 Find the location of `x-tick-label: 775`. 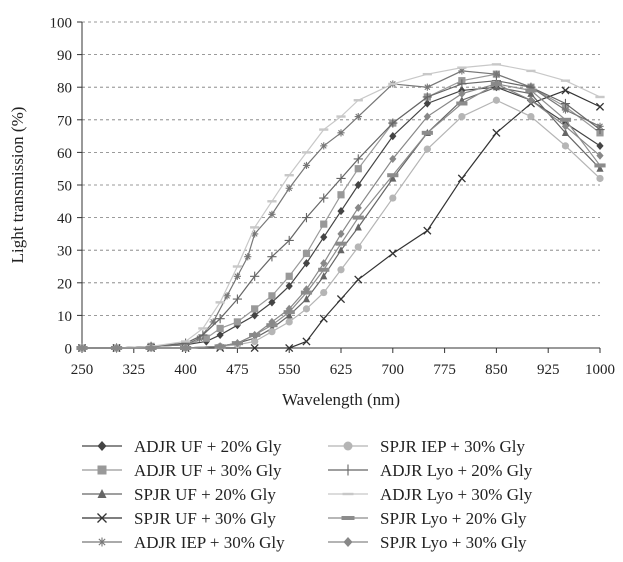

x-tick-label: 775 is located at coordinates (444, 370).